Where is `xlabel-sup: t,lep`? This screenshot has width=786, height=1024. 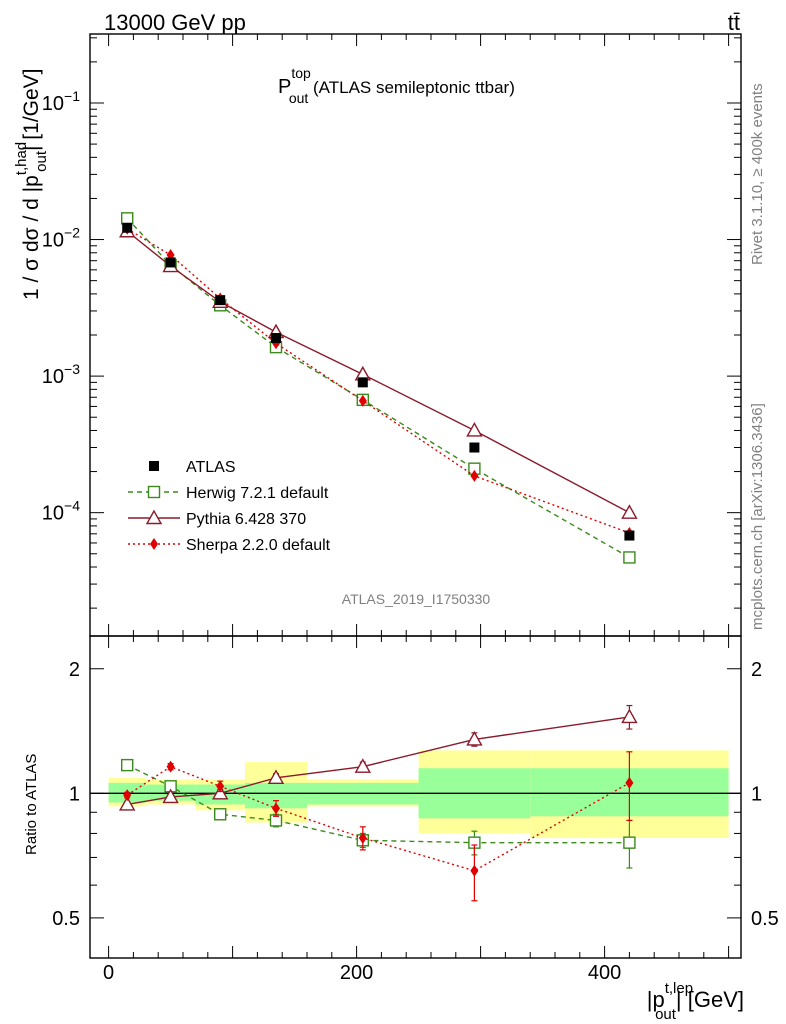 xlabel-sup: t,lep is located at coordinates (679, 988).